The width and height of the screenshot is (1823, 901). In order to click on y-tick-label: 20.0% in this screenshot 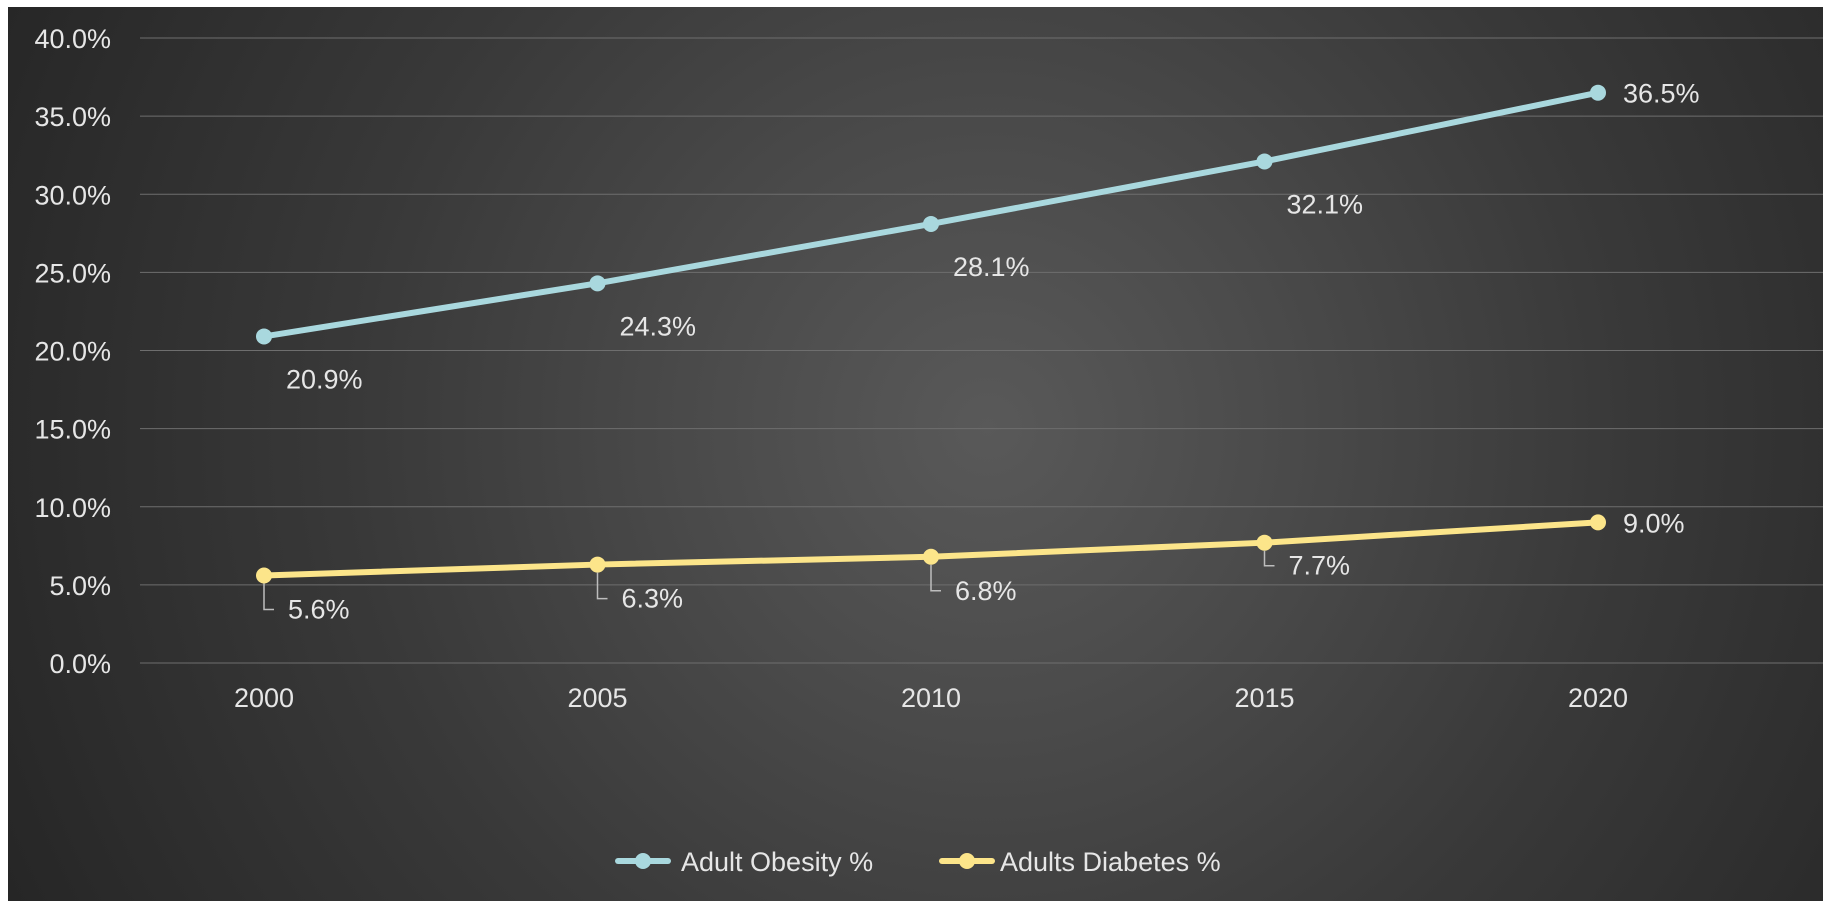, I will do `click(72, 352)`.